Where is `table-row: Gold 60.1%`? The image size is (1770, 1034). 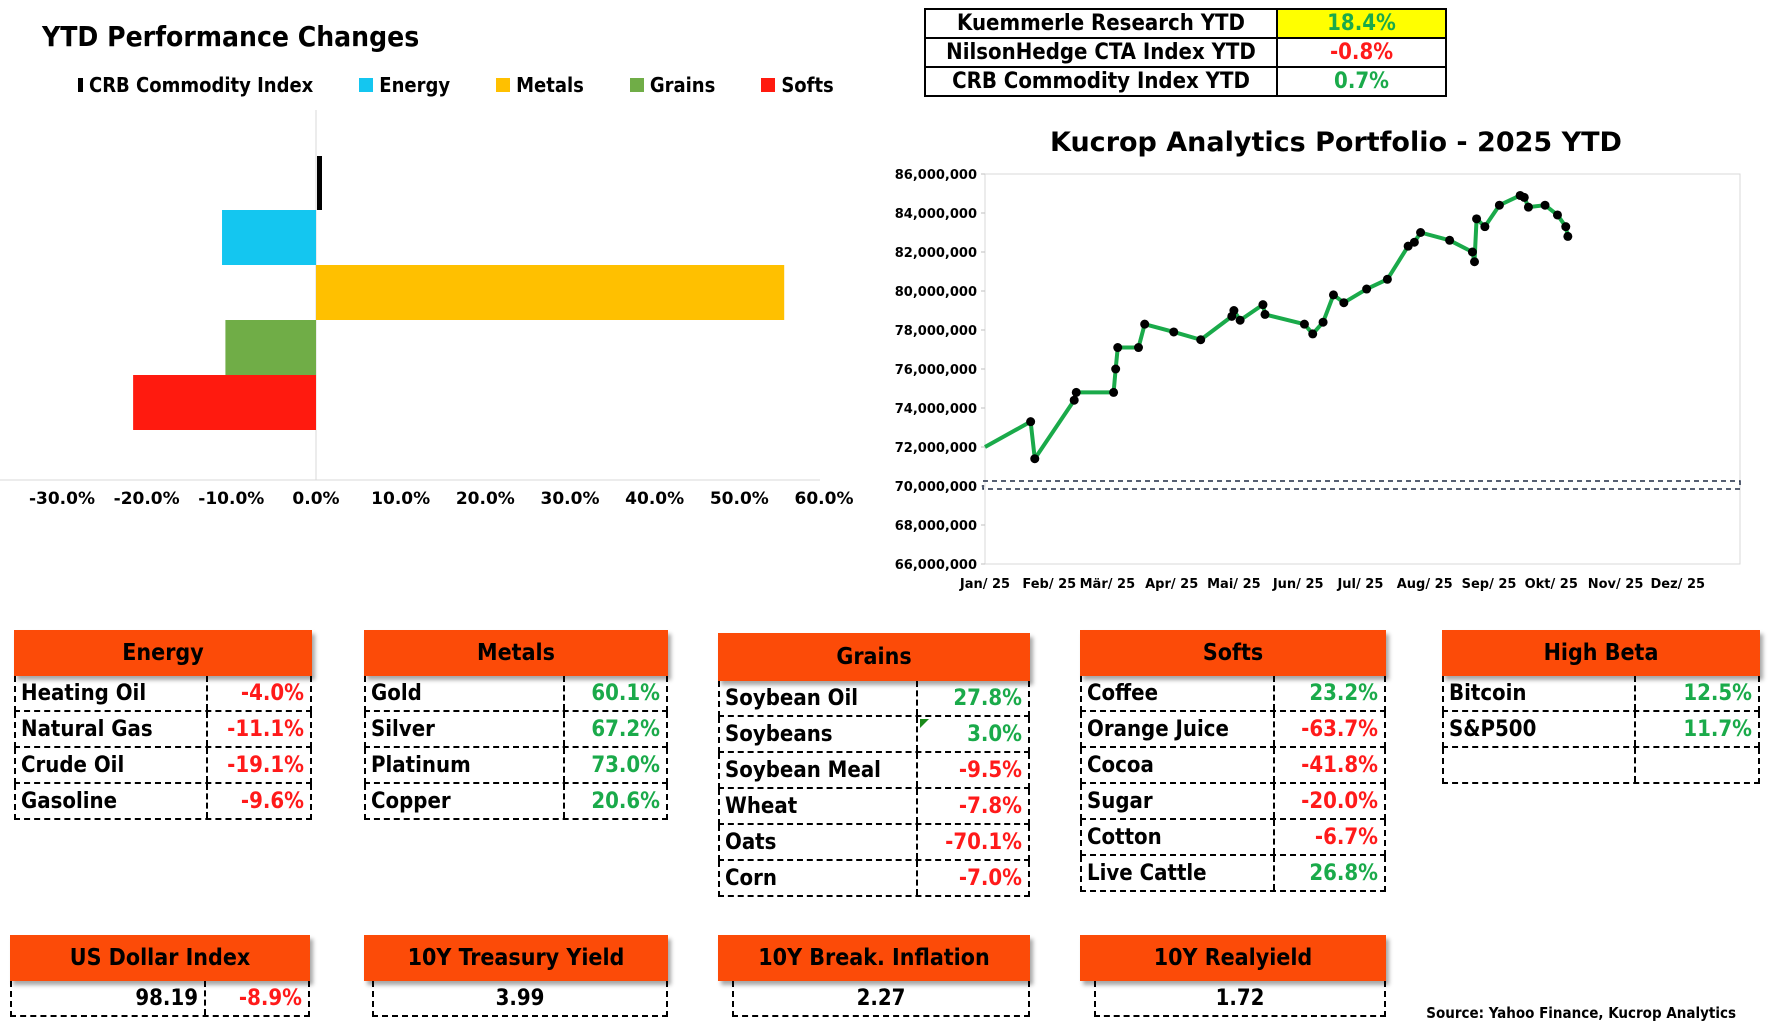 table-row: Gold 60.1% is located at coordinates (516, 694).